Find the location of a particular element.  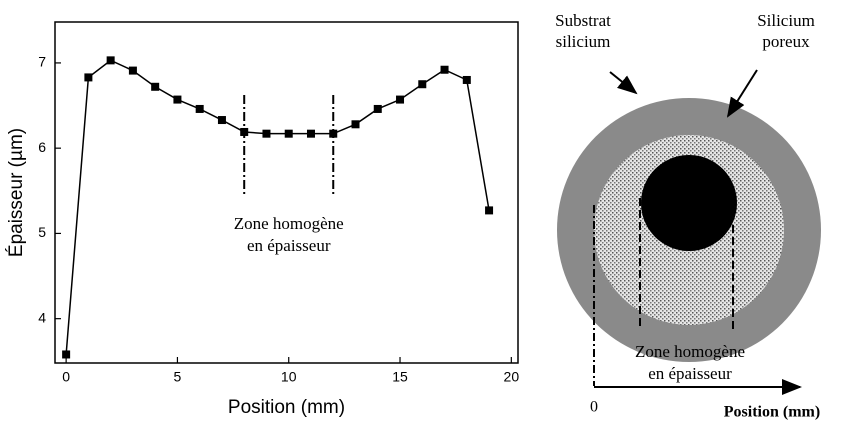

y-tick-label: 7 is located at coordinates (42, 62).